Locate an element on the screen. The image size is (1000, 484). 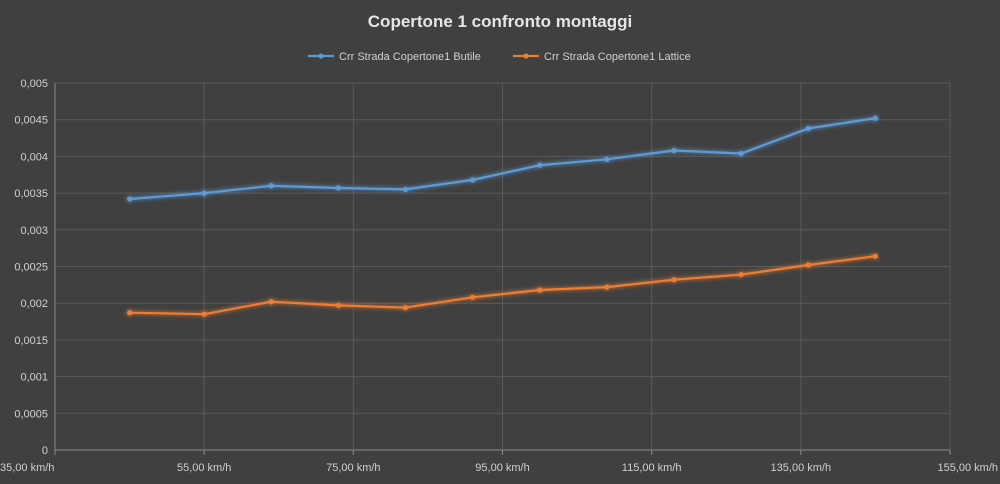
y-tick-label: 0,002 is located at coordinates (34, 304).